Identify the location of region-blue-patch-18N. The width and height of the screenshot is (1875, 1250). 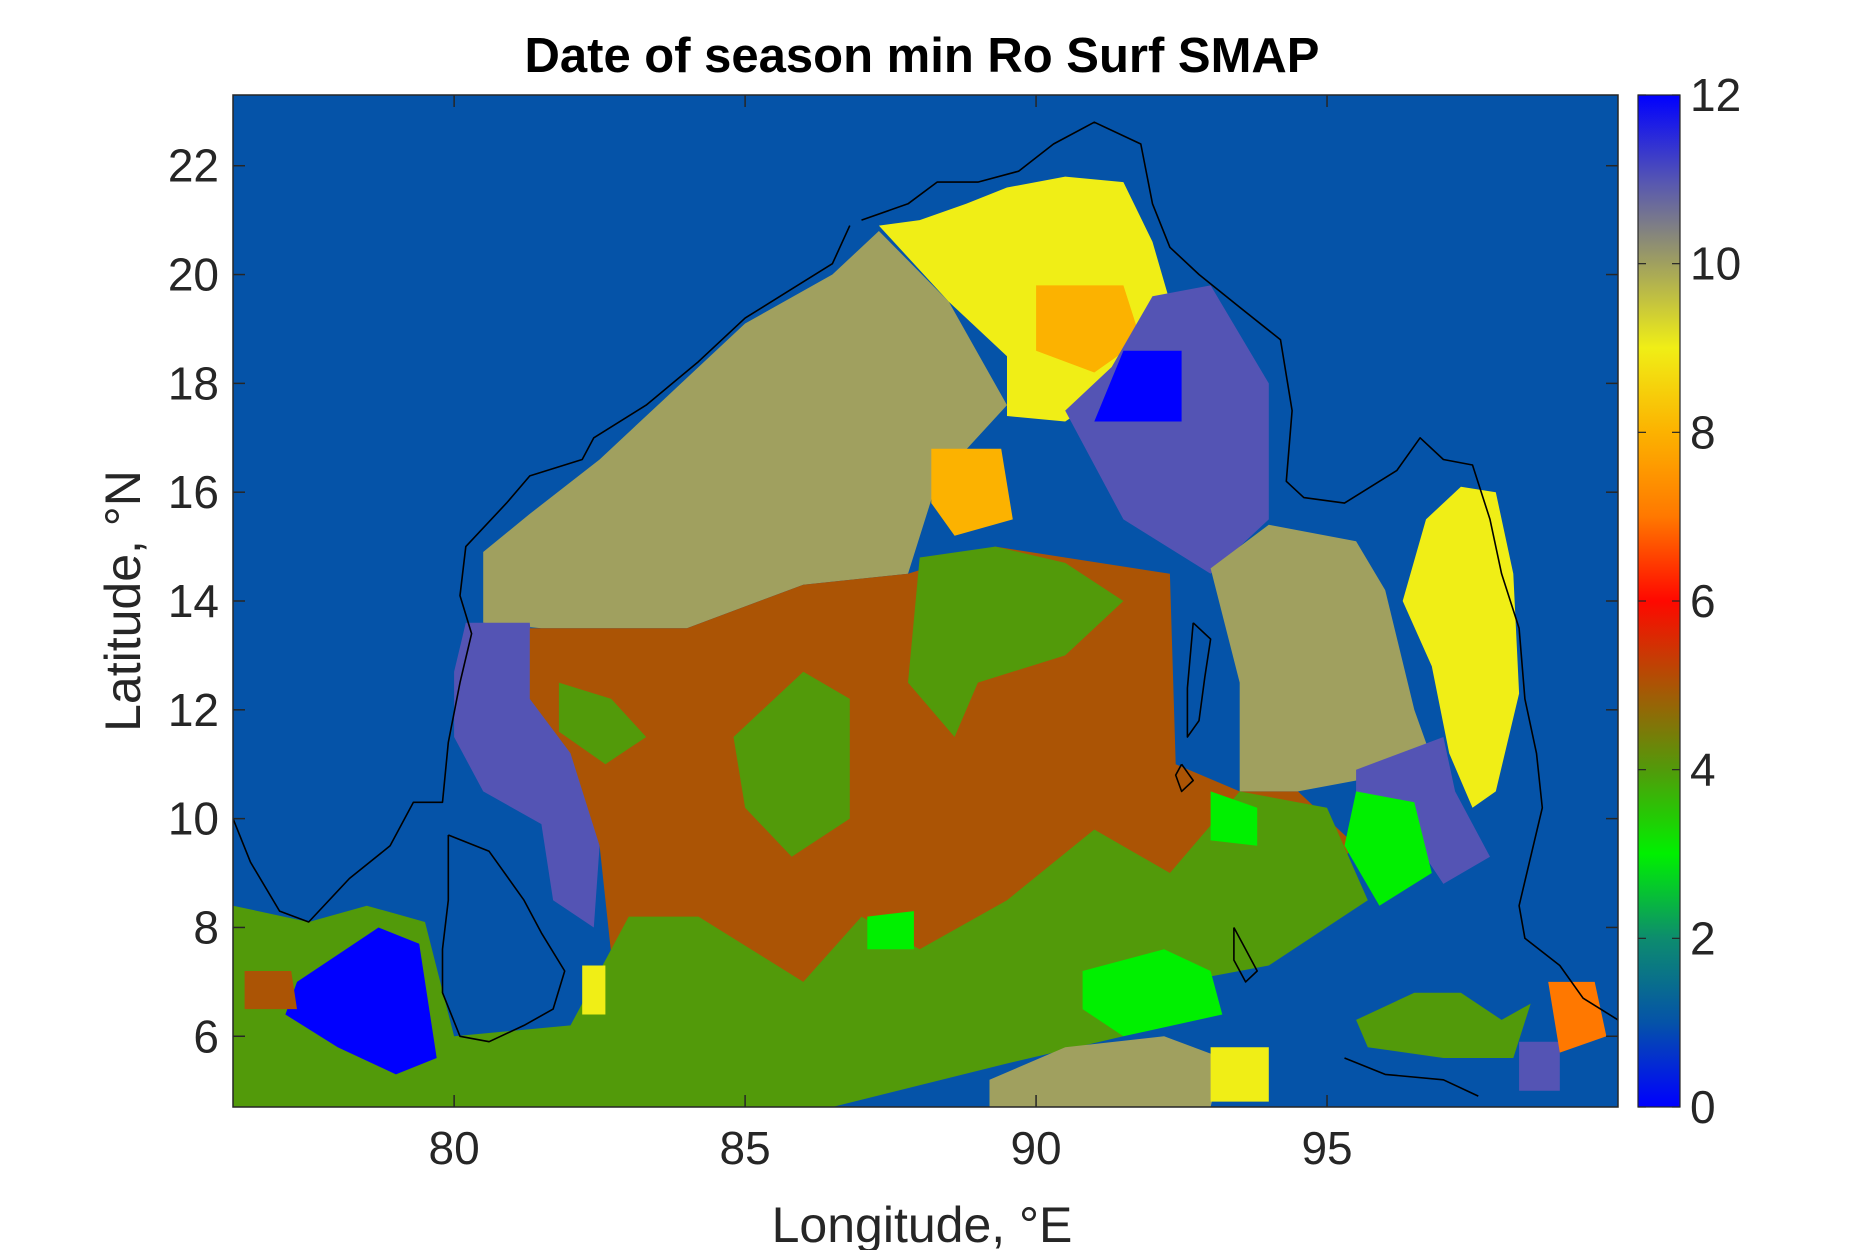
(1138, 386).